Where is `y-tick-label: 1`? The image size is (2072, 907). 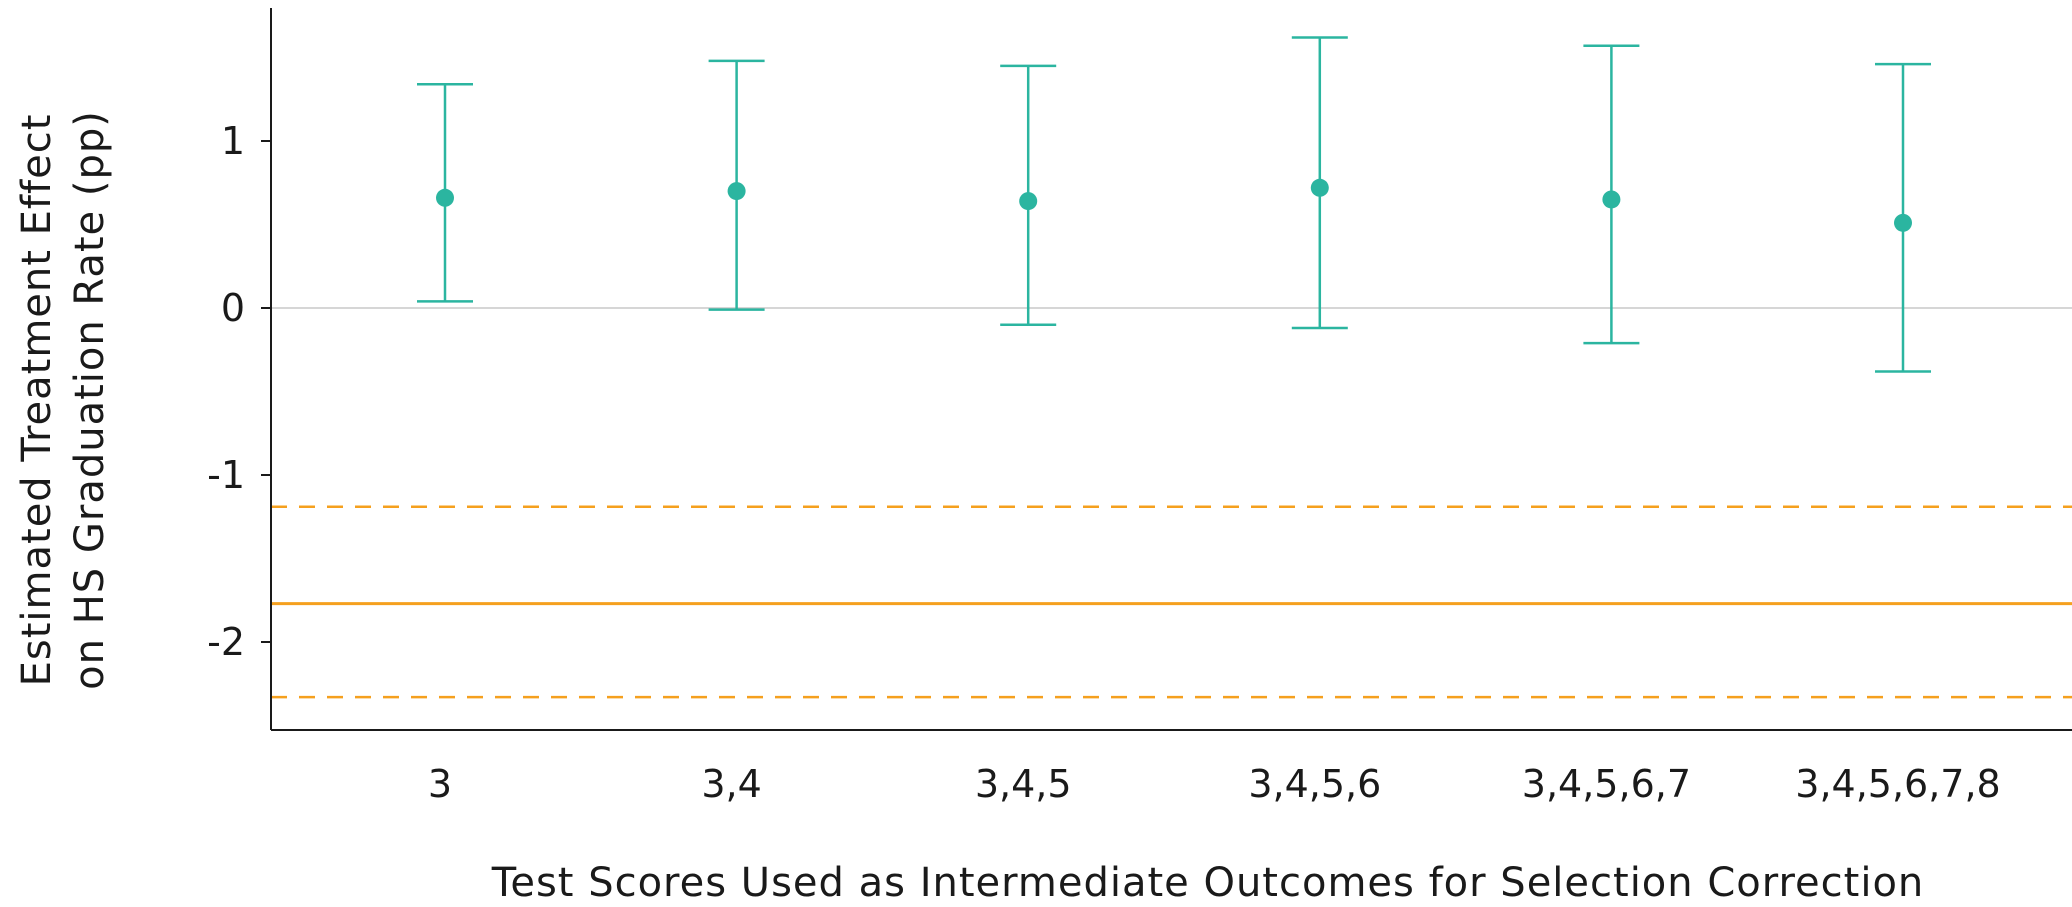 y-tick-label: 1 is located at coordinates (233, 141).